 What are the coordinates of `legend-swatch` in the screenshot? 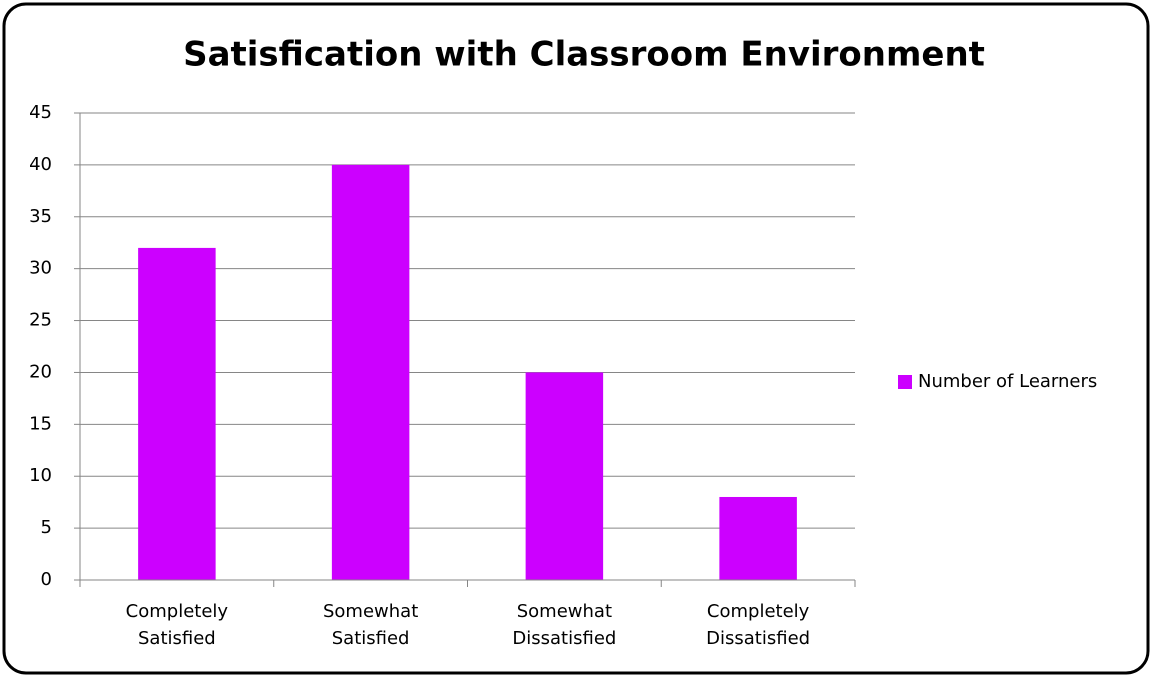 It's located at (905, 382).